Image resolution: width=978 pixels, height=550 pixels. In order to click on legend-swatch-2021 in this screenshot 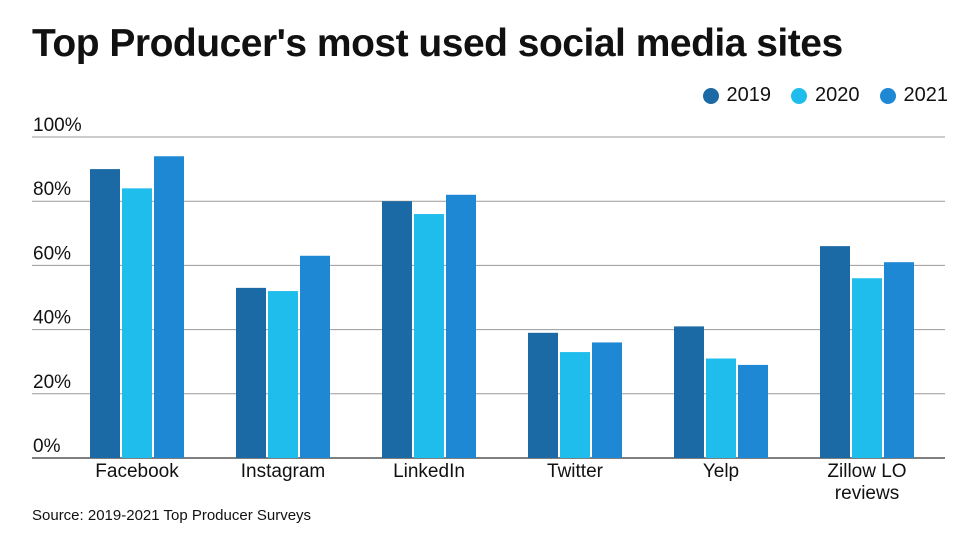, I will do `click(887, 95)`.